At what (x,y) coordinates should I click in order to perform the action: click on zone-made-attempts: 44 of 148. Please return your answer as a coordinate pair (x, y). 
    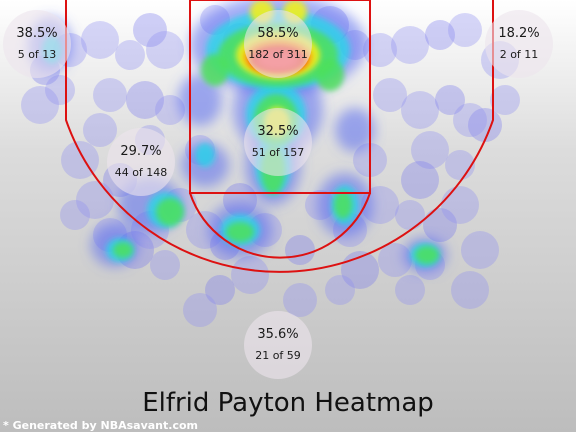
    Looking at the image, I should click on (141, 172).